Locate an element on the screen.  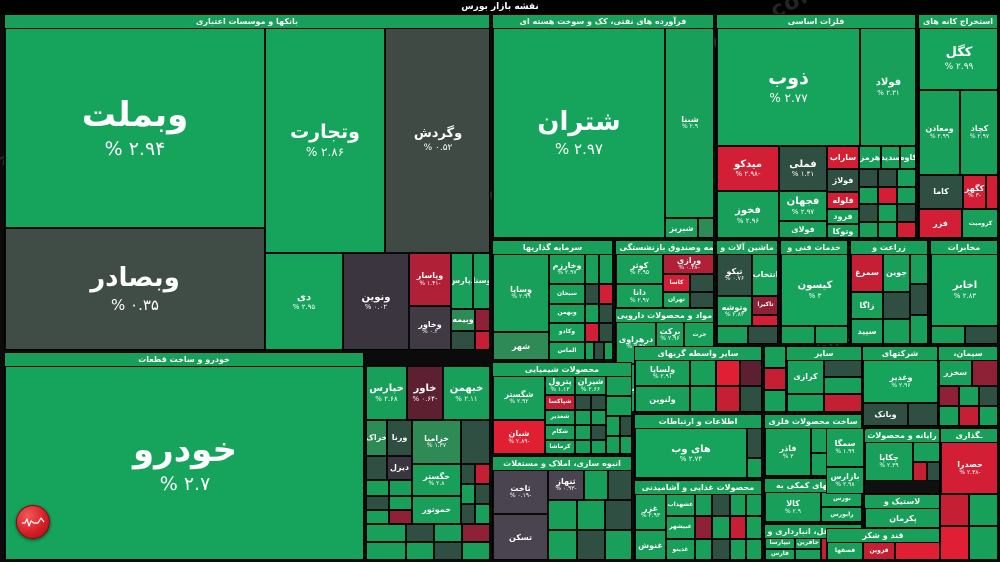
tile-ghazar: غزر ۲.۹۳ % is located at coordinates (650, 512).